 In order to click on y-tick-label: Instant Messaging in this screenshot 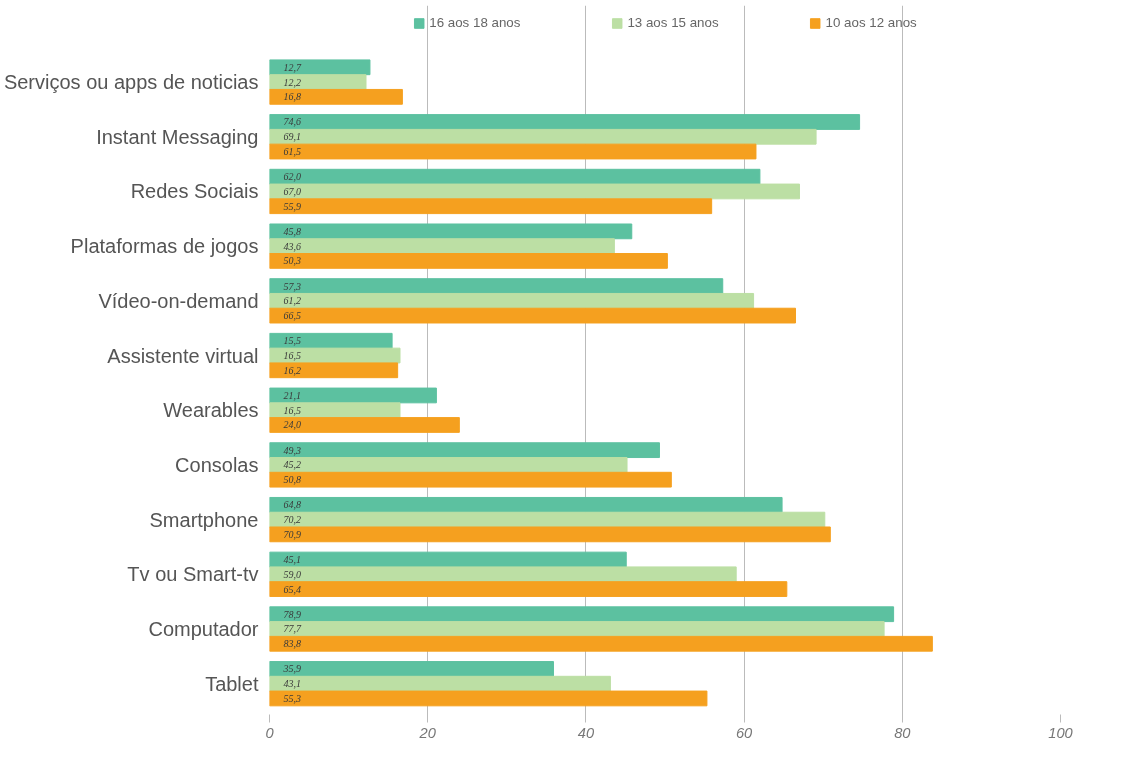, I will do `click(177, 136)`.